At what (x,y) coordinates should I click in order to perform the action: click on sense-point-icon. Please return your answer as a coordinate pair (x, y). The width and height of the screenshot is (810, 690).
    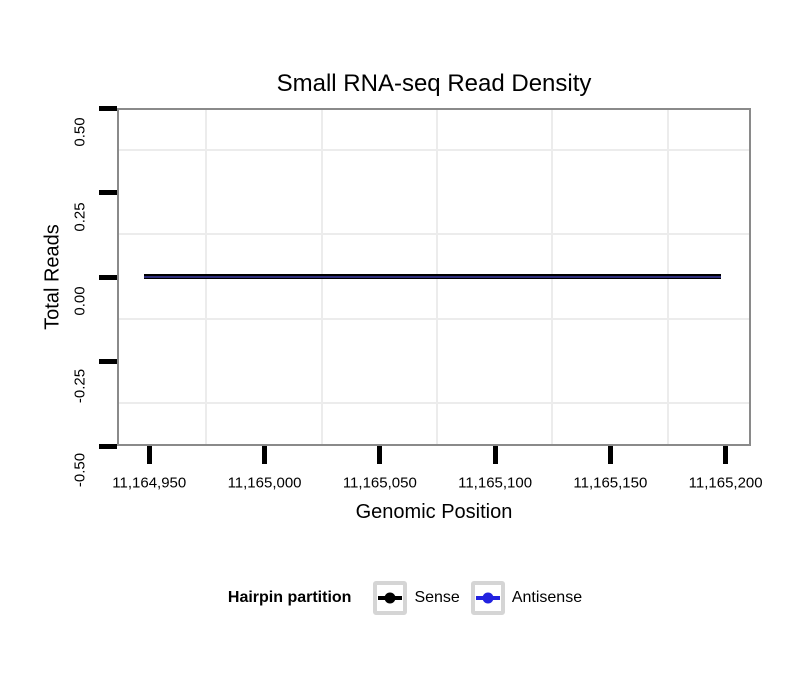
    Looking at the image, I should click on (390, 598).